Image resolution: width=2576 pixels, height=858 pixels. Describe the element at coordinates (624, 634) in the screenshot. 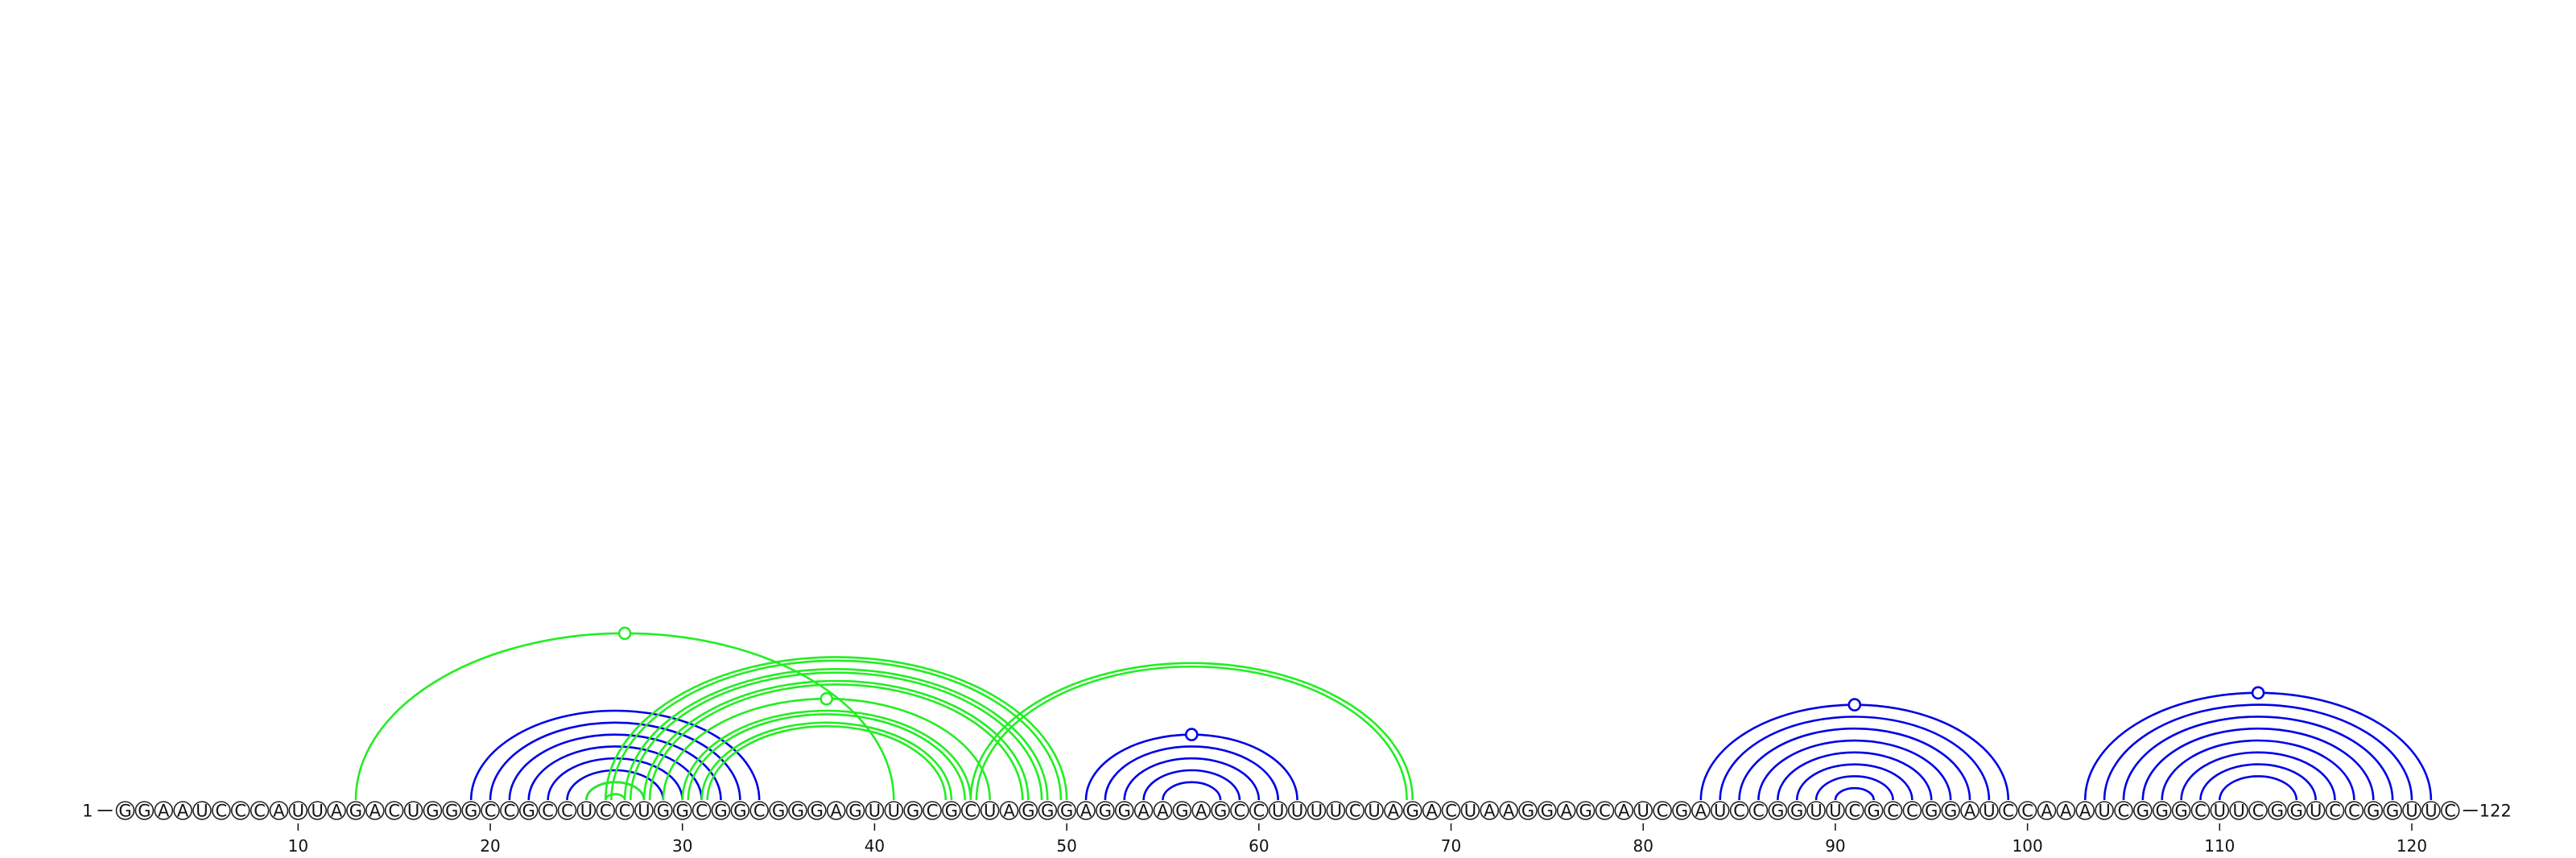

I see `arc-marker-green` at that location.